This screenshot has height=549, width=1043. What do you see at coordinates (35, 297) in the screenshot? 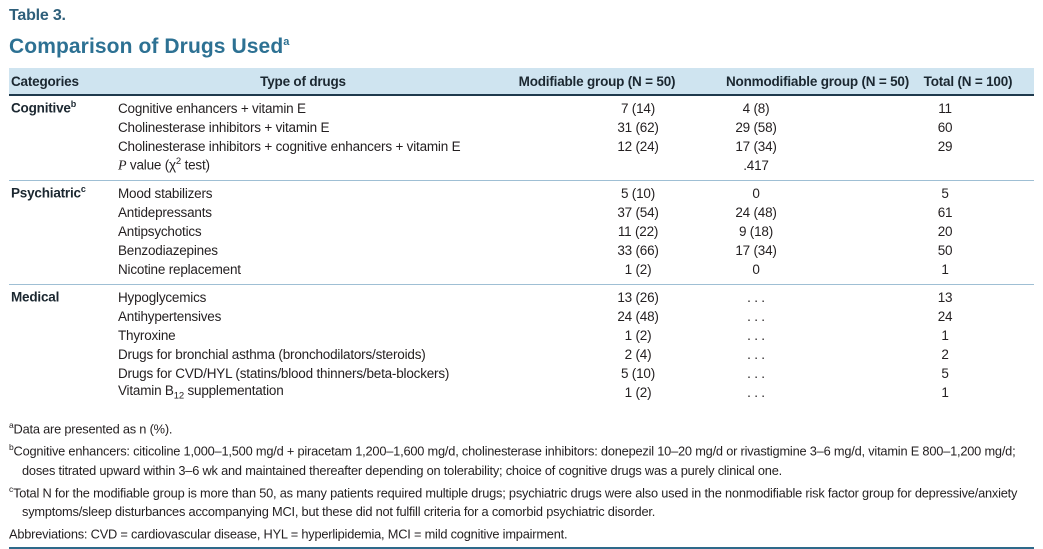
I see `category-label: Medical` at bounding box center [35, 297].